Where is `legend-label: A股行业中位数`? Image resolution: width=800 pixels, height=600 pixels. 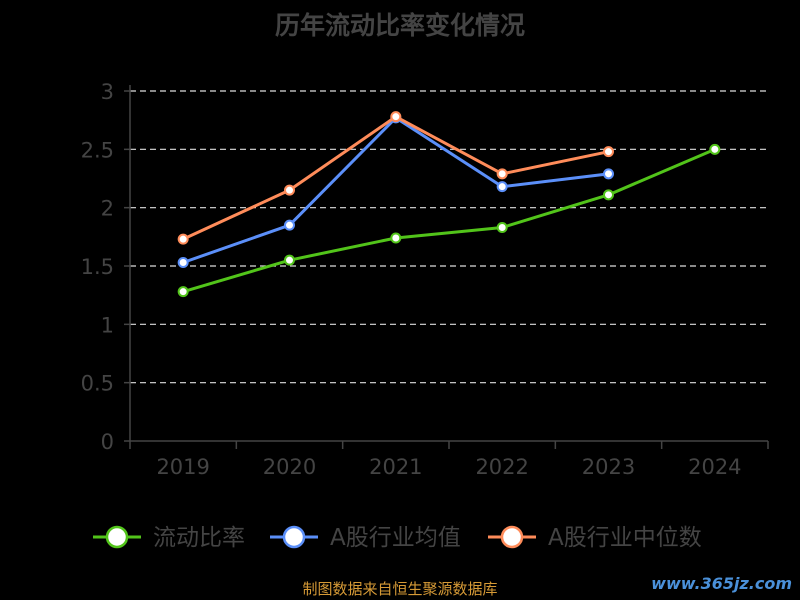
legend-label: A股行业中位数 is located at coordinates (625, 538).